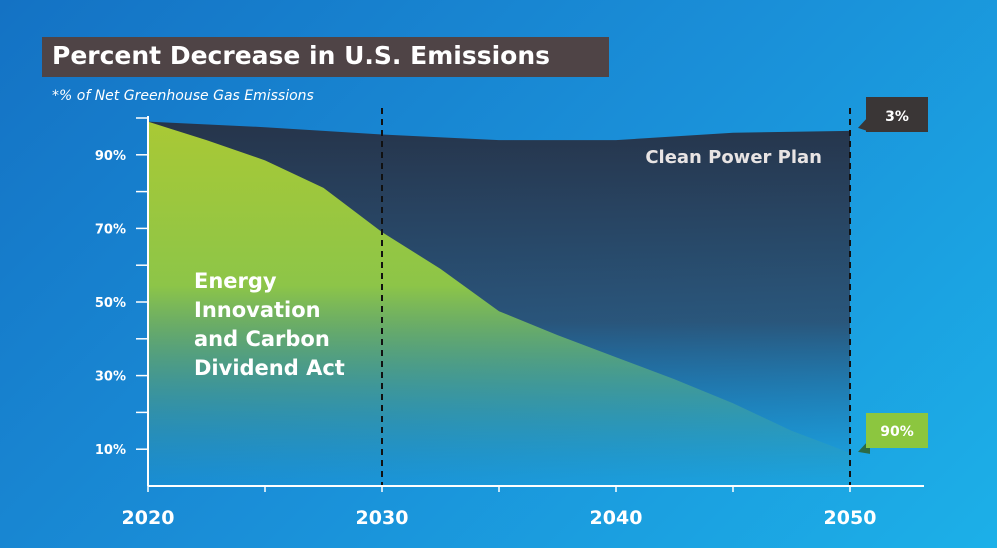 Image resolution: width=997 pixels, height=548 pixels. What do you see at coordinates (262, 339) in the screenshot?
I see `series-label-ei-cd-act-line: and Carbon` at bounding box center [262, 339].